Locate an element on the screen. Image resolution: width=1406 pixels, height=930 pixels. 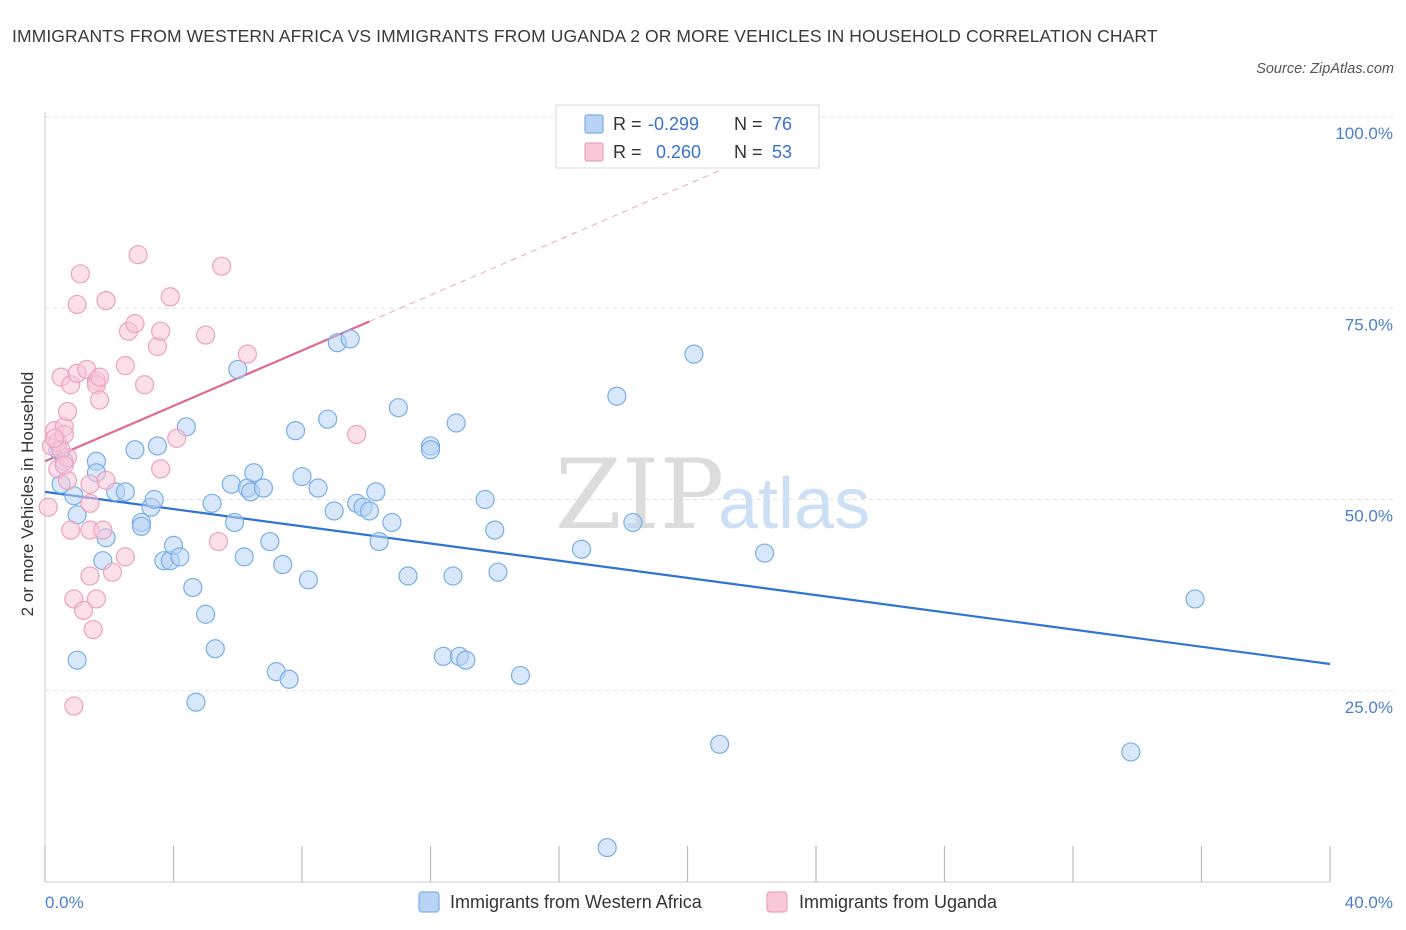
x-tick-labels: 0.0% 40.0% is located at coordinates (719, 902).